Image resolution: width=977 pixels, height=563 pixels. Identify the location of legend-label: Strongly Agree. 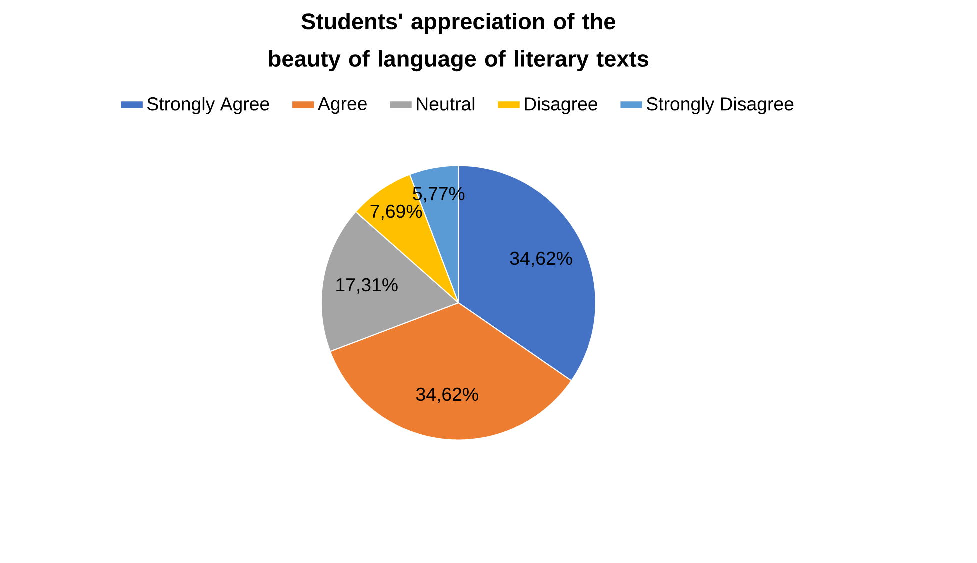
(209, 105).